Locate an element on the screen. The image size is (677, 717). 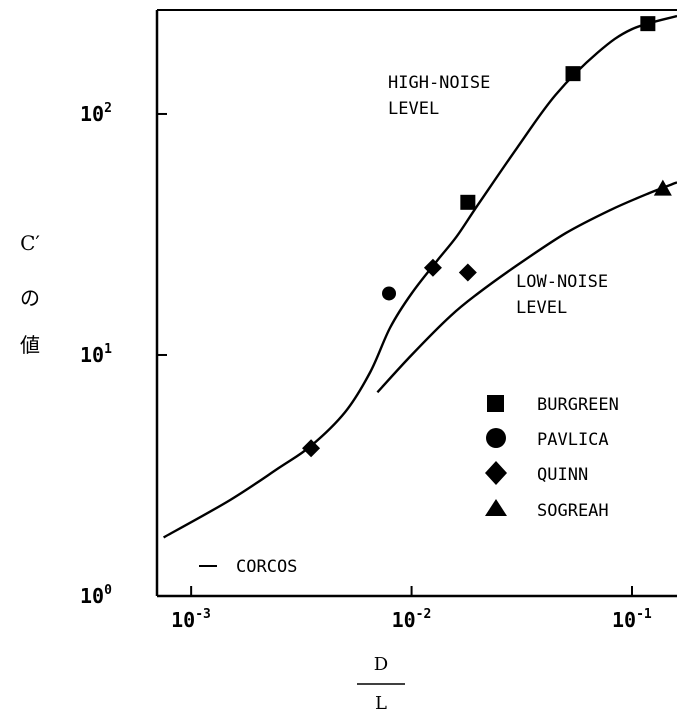
annotation-high-noise-line1: HIGH-NOISE is located at coordinates (439, 83).